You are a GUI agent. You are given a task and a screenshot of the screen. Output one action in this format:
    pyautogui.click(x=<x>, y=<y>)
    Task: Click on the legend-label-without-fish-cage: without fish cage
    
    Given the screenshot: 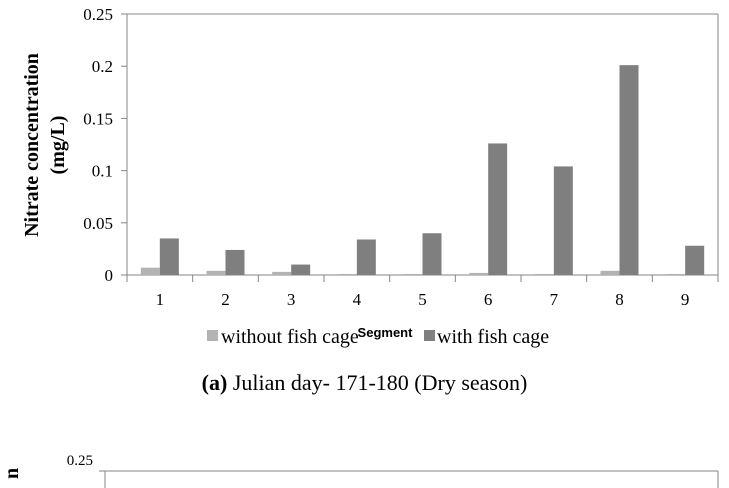 What is the action you would take?
    pyautogui.click(x=290, y=337)
    